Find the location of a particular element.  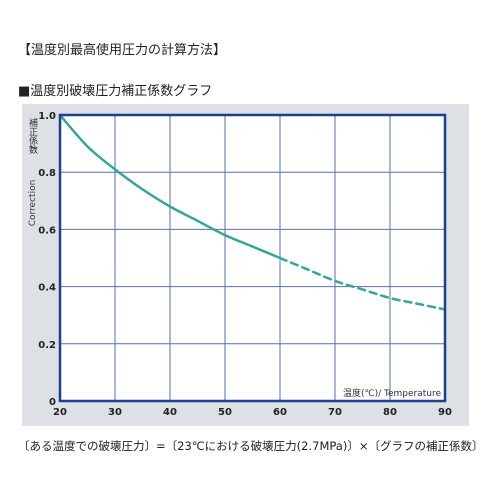

y-tick-label: 0.8 is located at coordinates (47, 173).